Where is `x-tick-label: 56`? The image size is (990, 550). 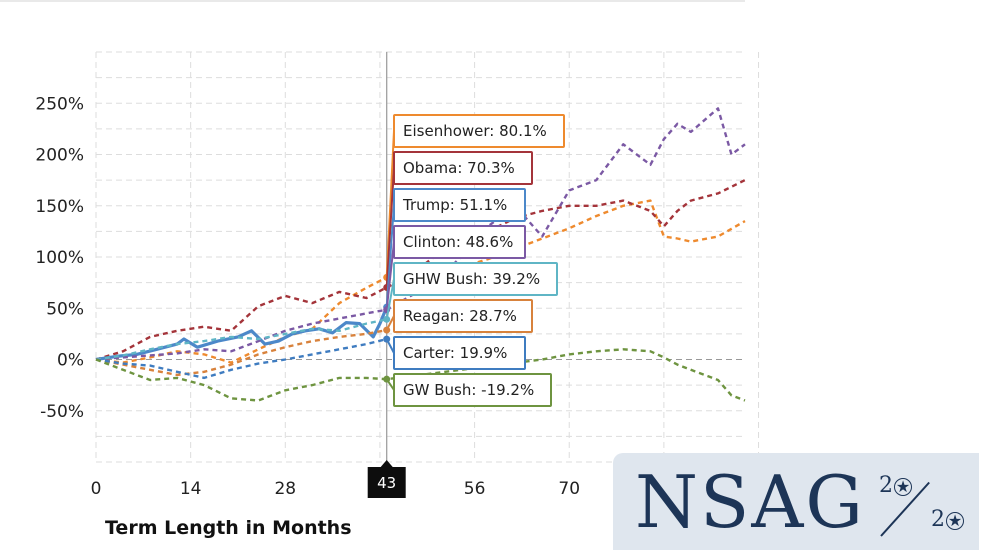
x-tick-label: 56 is located at coordinates (475, 489).